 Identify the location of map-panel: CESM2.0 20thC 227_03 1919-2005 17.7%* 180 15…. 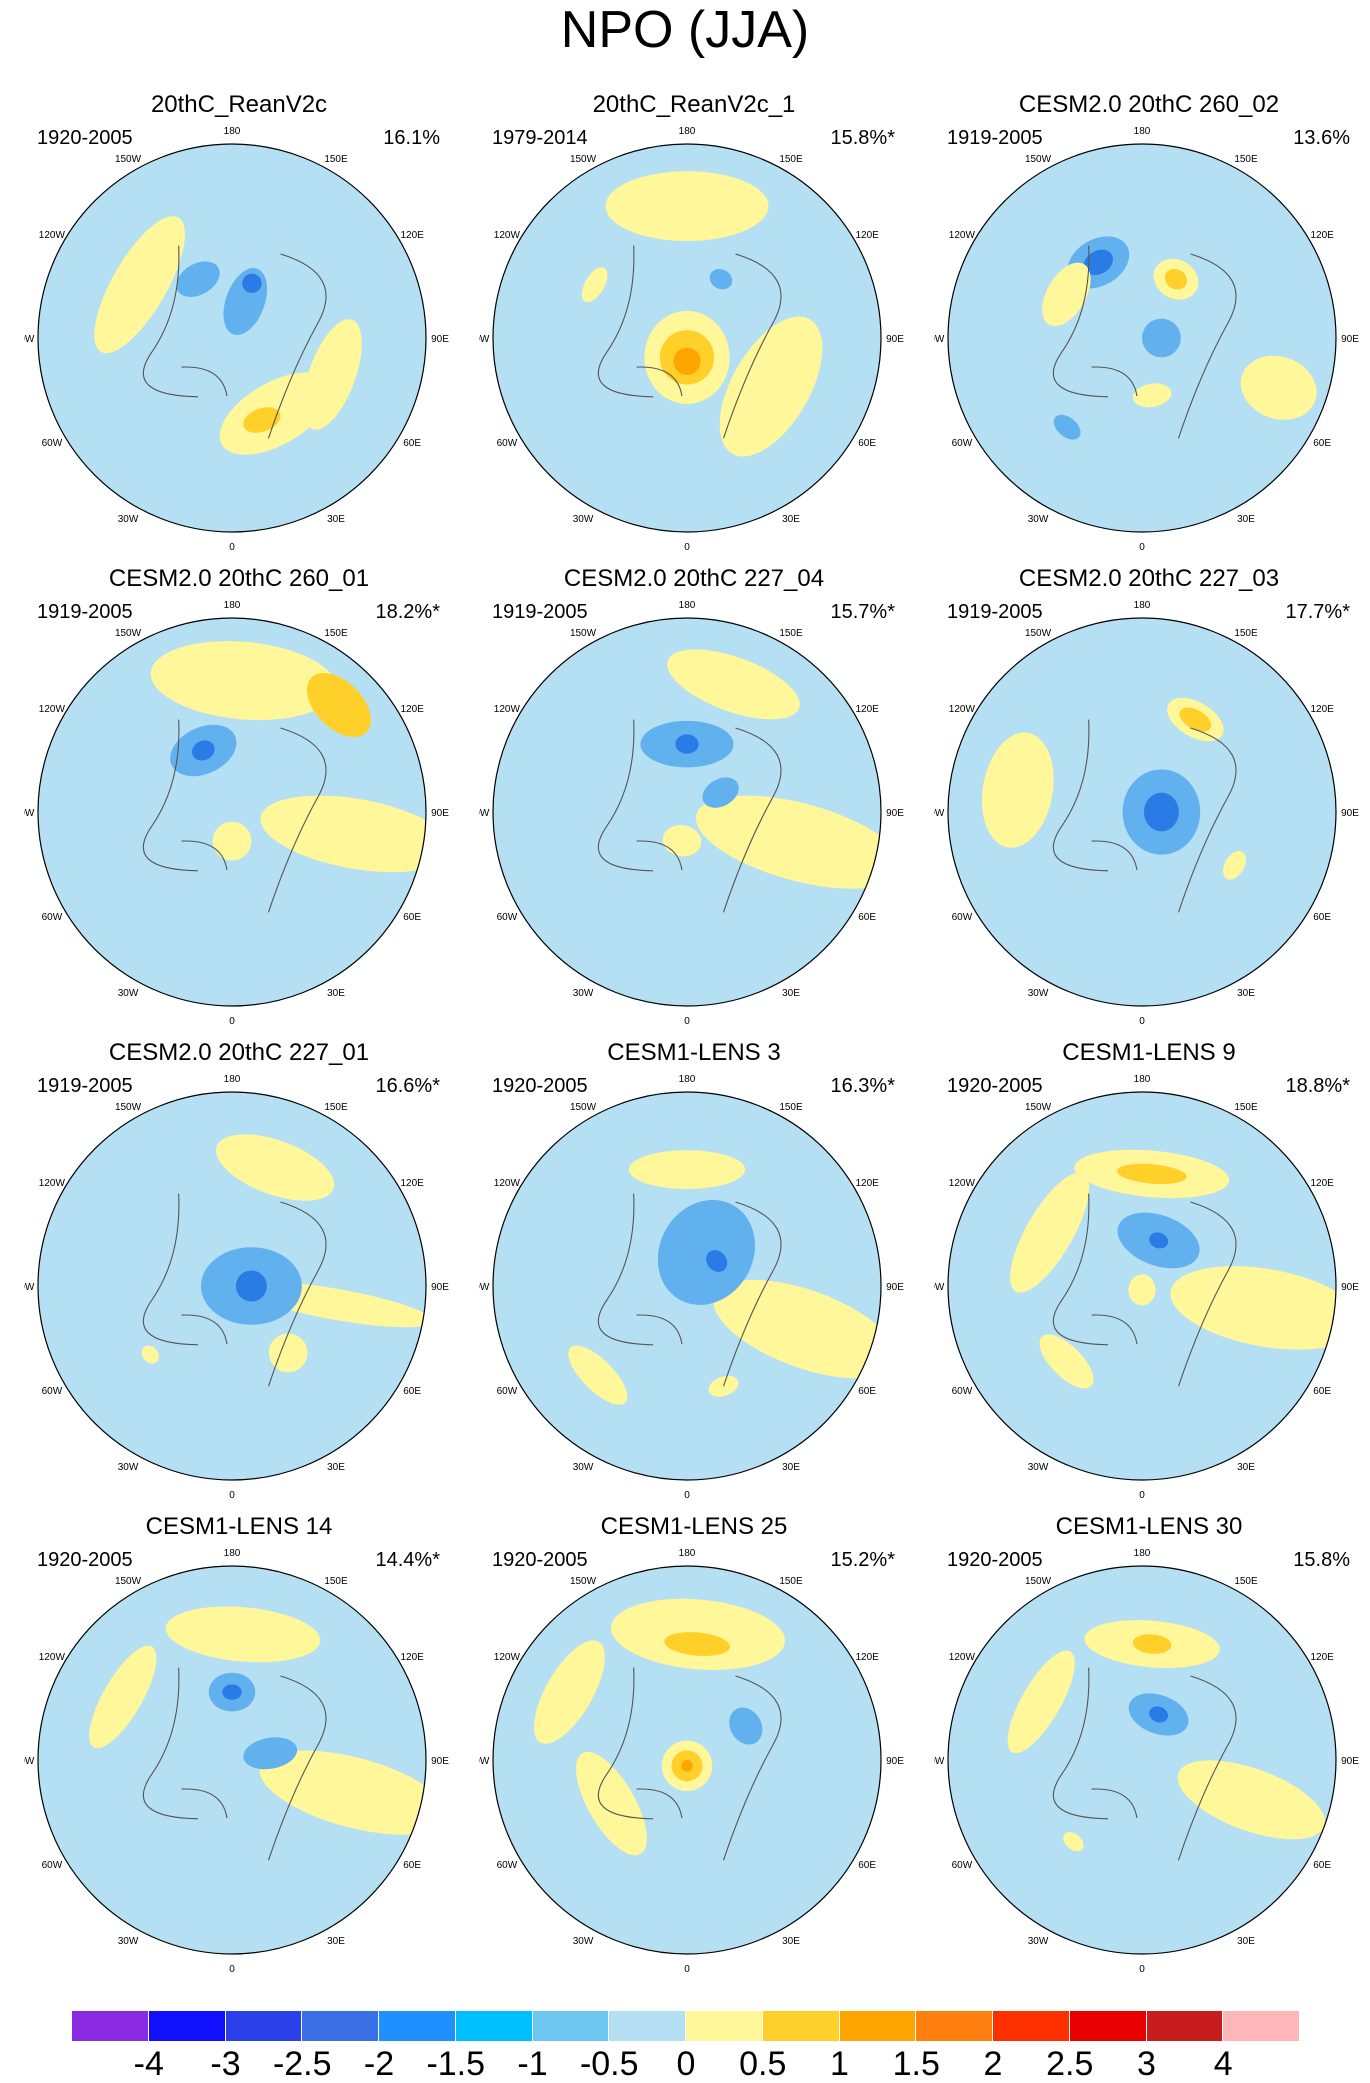
(1149, 801).